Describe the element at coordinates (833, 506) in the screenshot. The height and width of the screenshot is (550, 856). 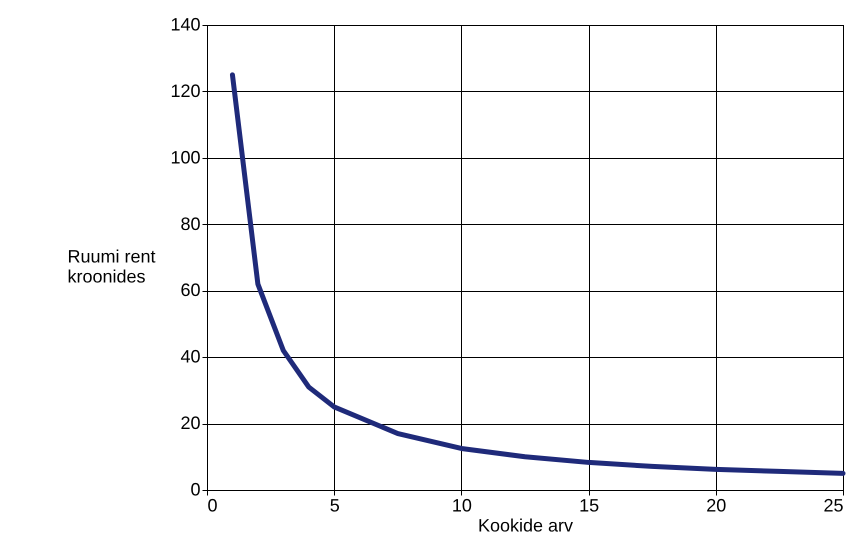
I see `x-tick-label: 25` at that location.